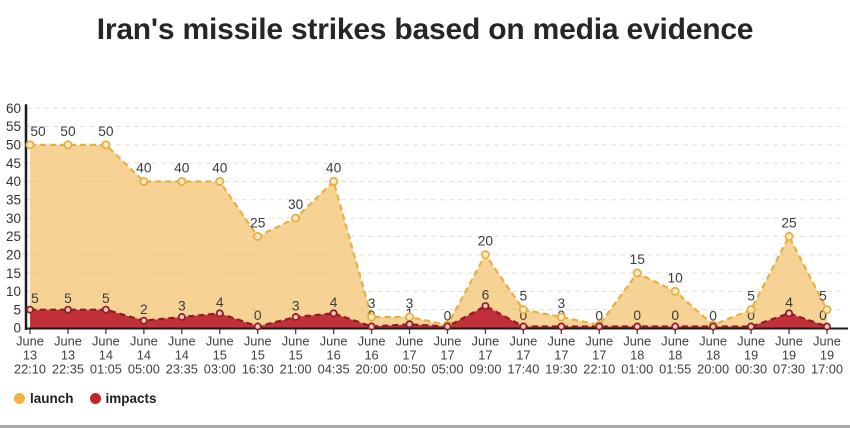  Describe the element at coordinates (486, 295) in the screenshot. I see `svg-text: 6` at that location.